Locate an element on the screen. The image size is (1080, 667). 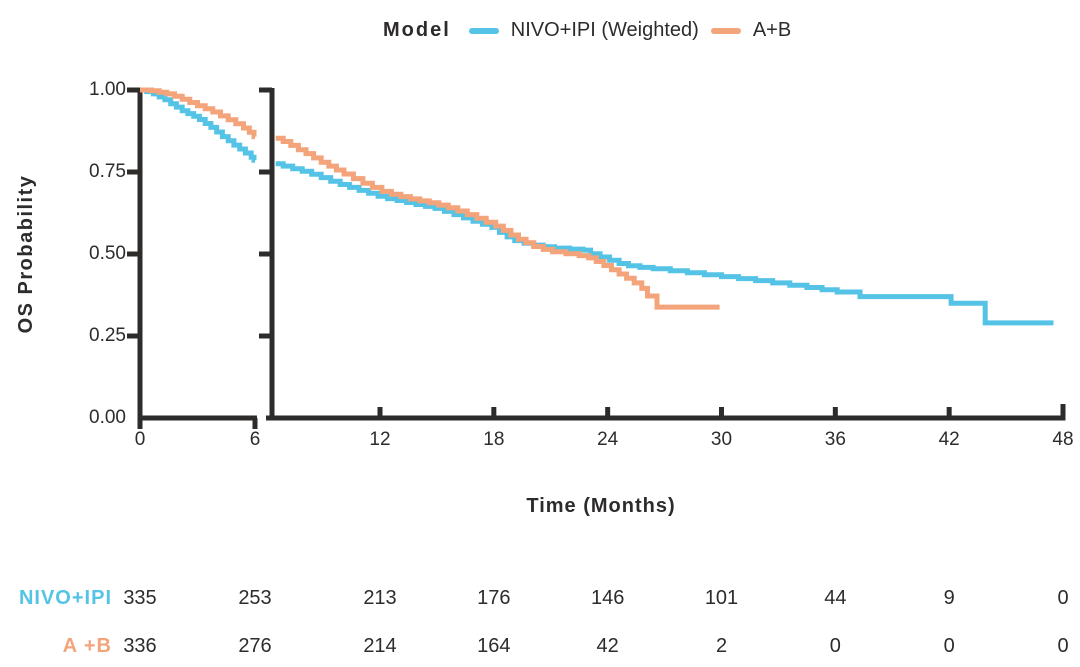
legend-label-nivo-ipi: NIVO+IPI (Weighted) is located at coordinates (604, 30).